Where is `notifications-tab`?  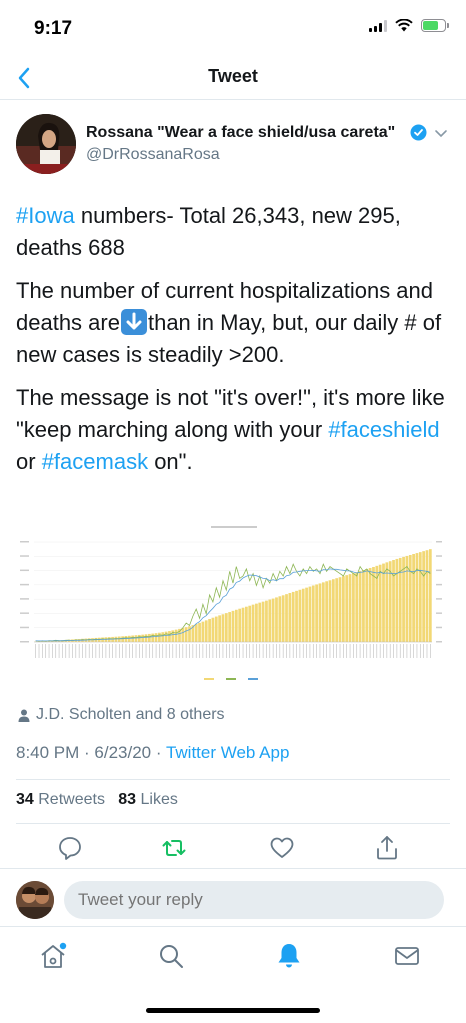
notifications-tab is located at coordinates (289, 956).